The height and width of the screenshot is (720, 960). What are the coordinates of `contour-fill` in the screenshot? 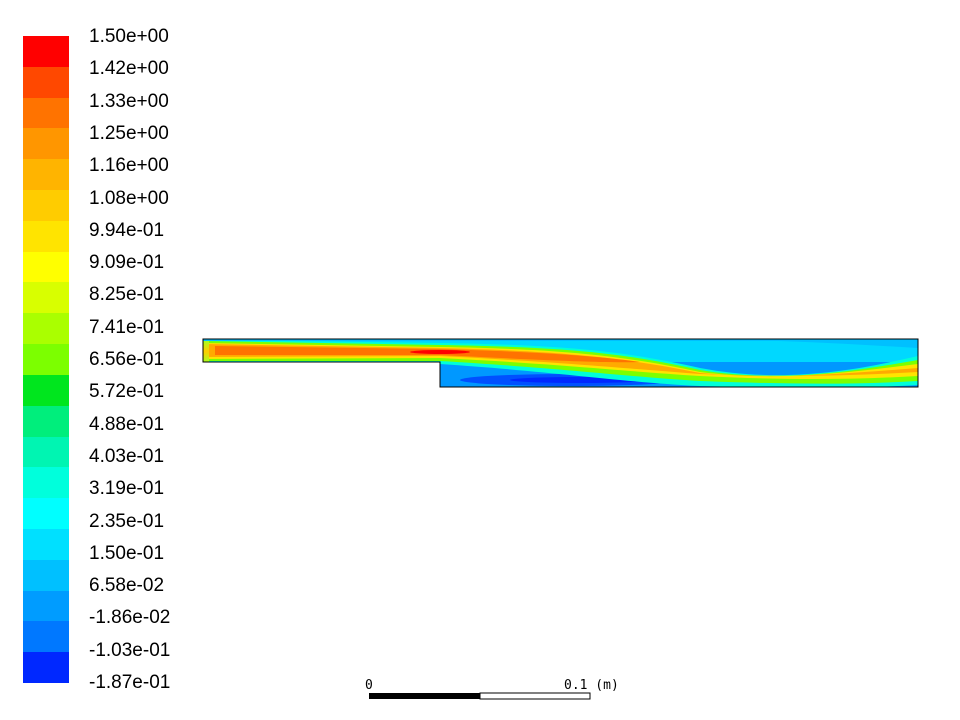 It's located at (560, 363).